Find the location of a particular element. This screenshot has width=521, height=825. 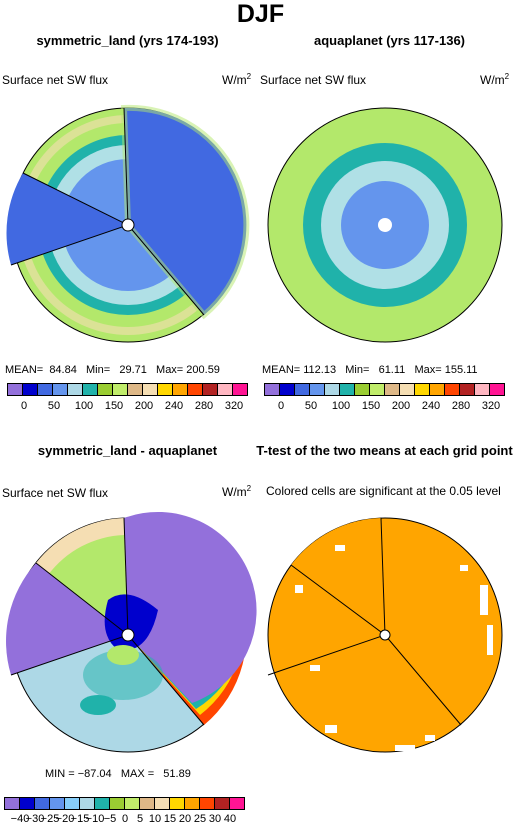

colorbar-tick-label: −5 is located at coordinates (110, 819).